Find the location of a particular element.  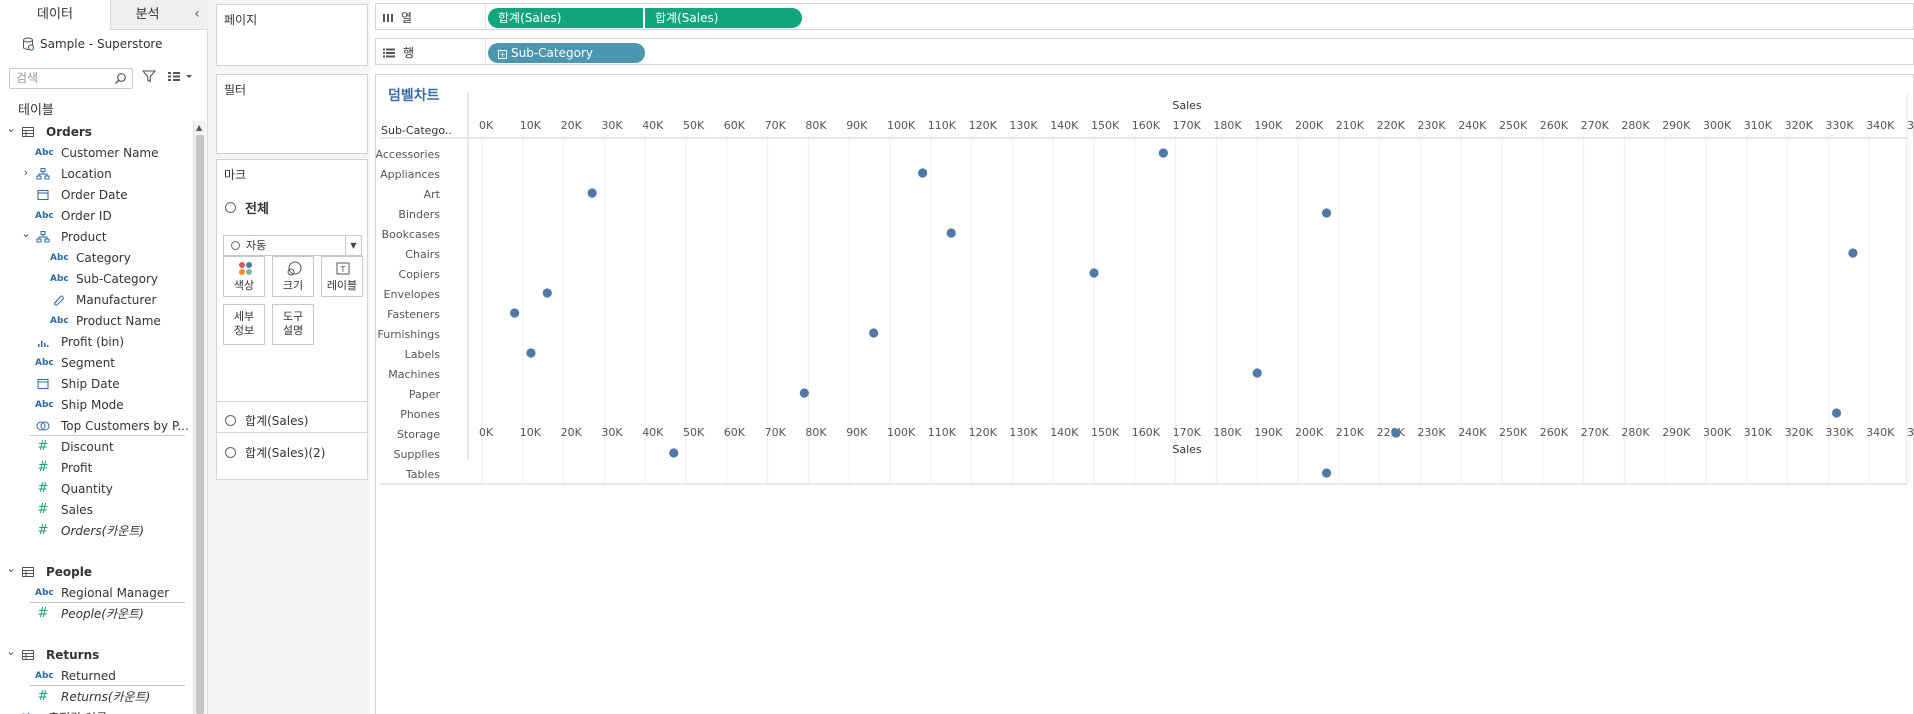

field-item: Abc Sub-Category is located at coordinates (96, 278).